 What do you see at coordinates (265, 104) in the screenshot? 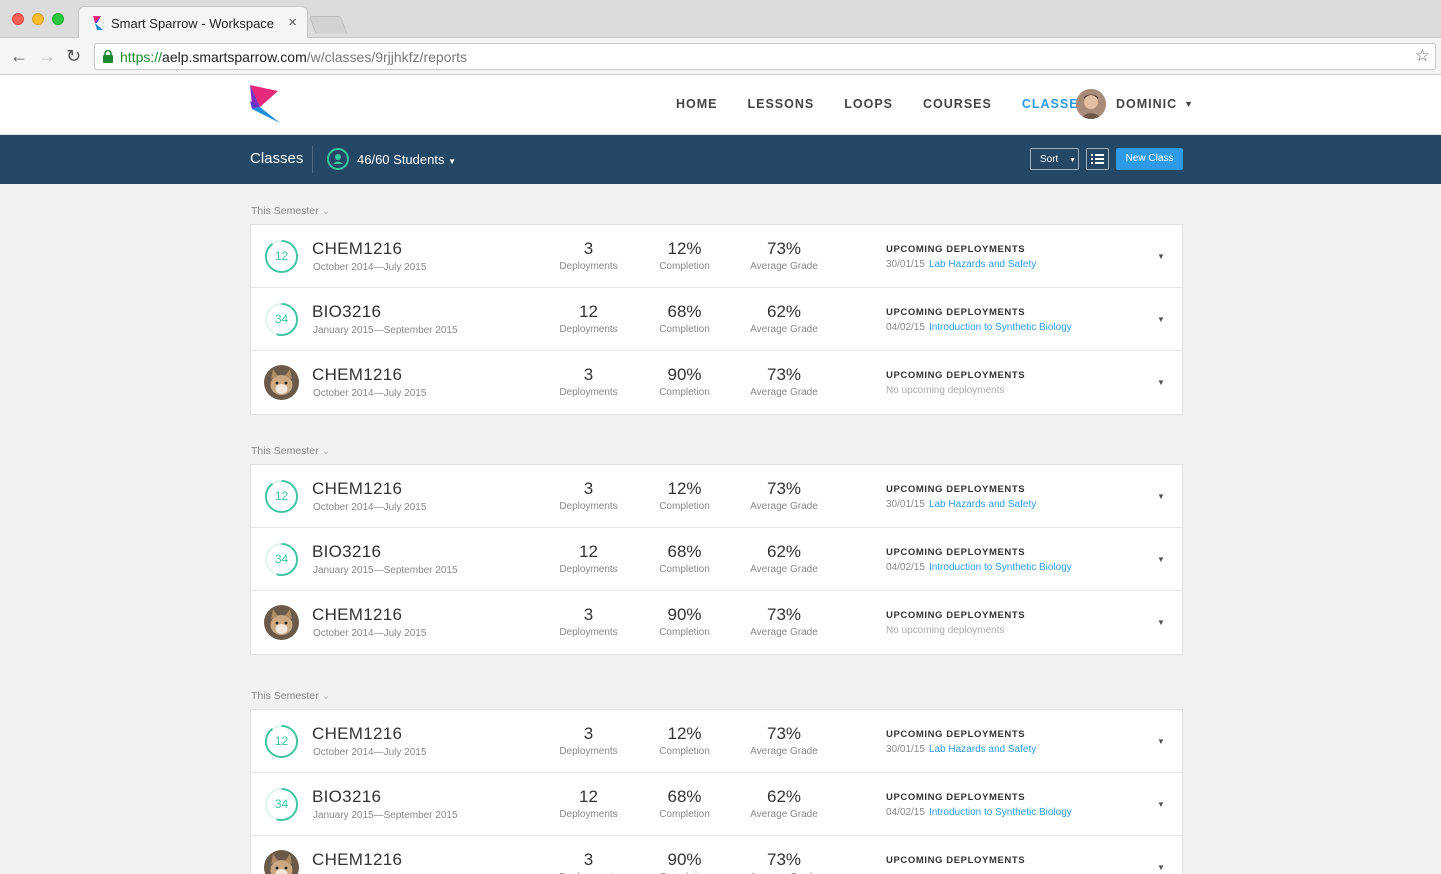
I see `smart-sparrow-logo-icon` at bounding box center [265, 104].